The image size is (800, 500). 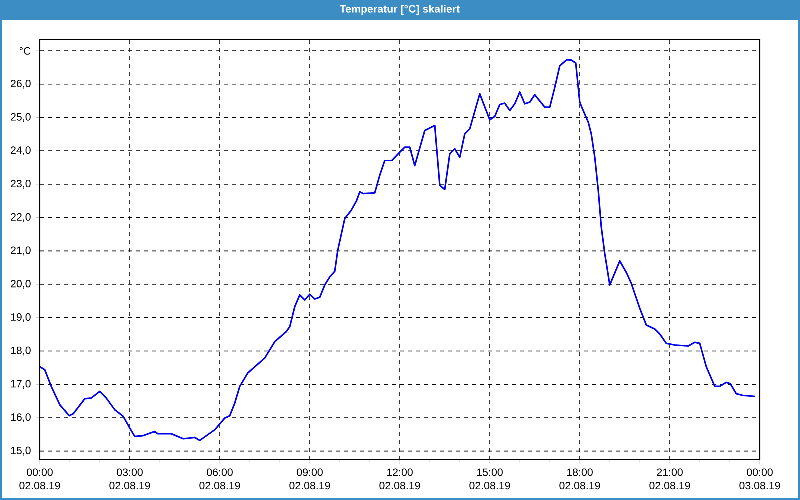 What do you see at coordinates (400, 10) in the screenshot?
I see `chart-title: Temperatur [°C] skaliert` at bounding box center [400, 10].